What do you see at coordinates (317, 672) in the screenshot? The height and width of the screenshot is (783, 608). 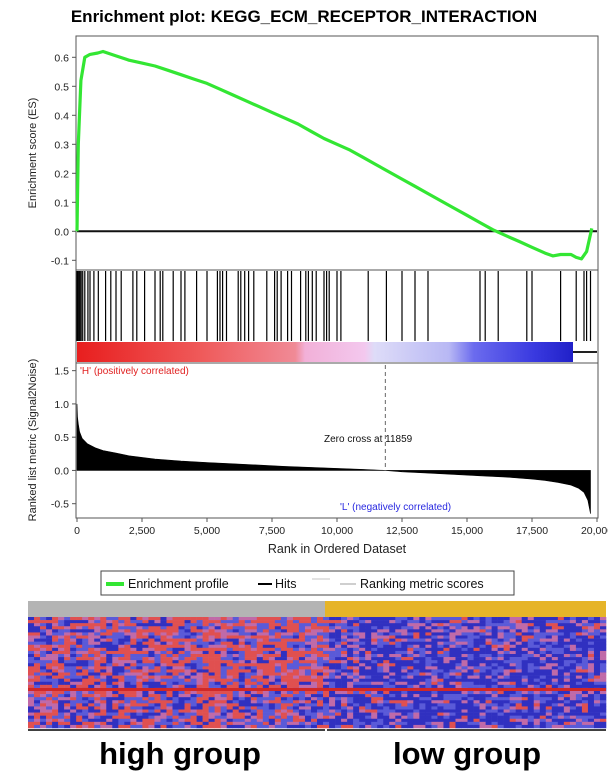 I see `expression-heatmap` at bounding box center [317, 672].